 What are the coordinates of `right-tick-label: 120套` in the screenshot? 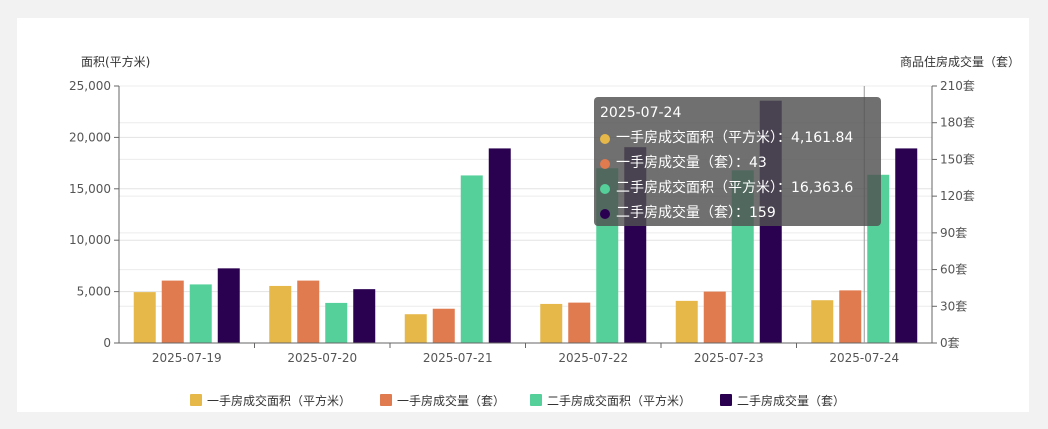 It's located at (957, 196).